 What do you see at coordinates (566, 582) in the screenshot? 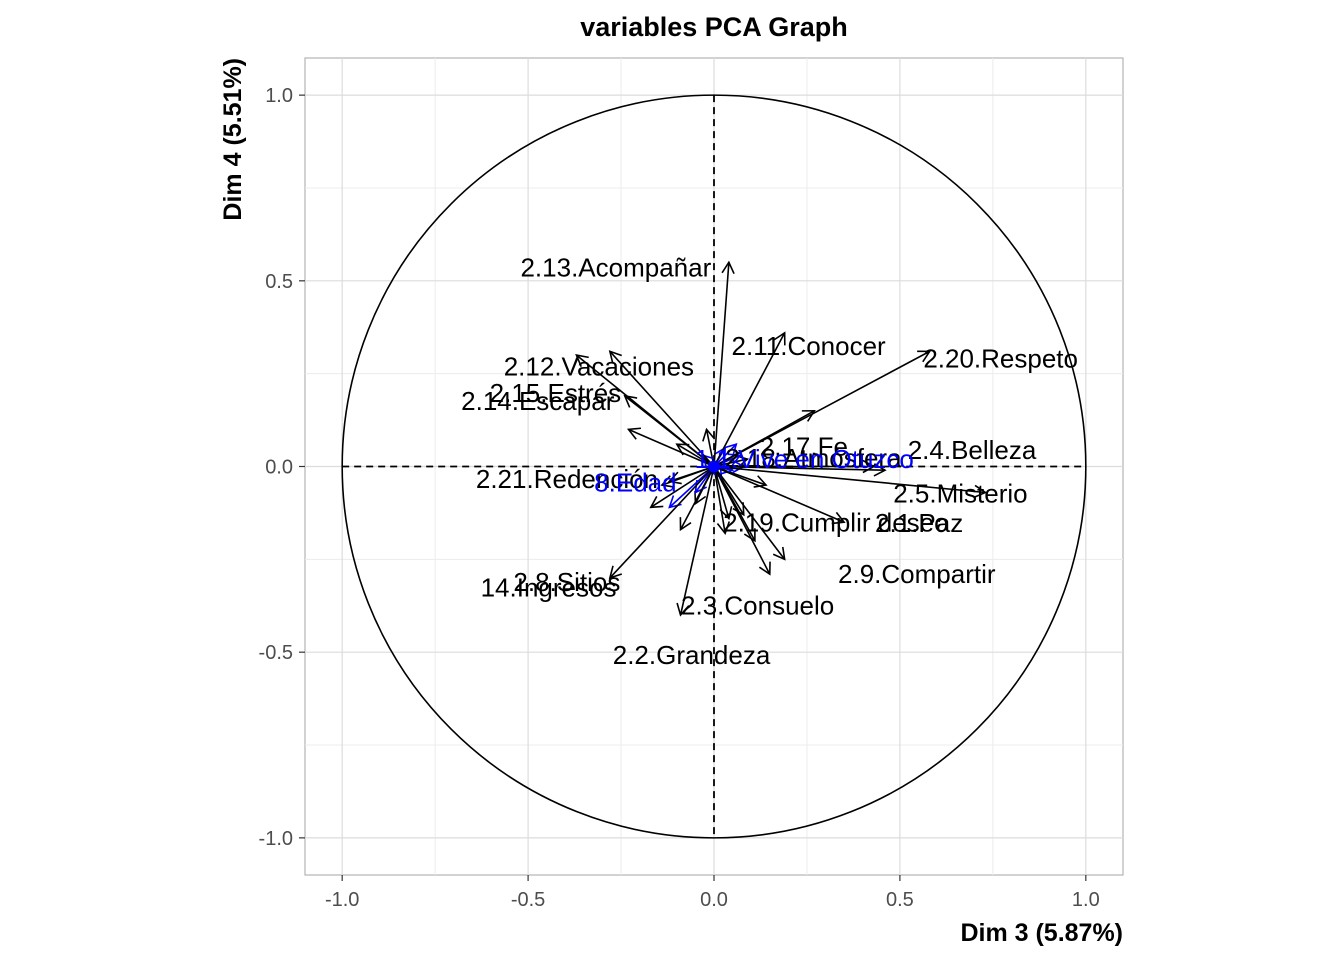
I see `variable-label: 2.8.Sitios` at bounding box center [566, 582].